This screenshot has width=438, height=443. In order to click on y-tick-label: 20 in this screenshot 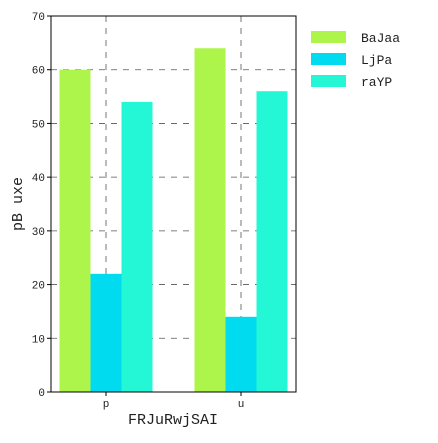, I will do `click(38, 287)`.